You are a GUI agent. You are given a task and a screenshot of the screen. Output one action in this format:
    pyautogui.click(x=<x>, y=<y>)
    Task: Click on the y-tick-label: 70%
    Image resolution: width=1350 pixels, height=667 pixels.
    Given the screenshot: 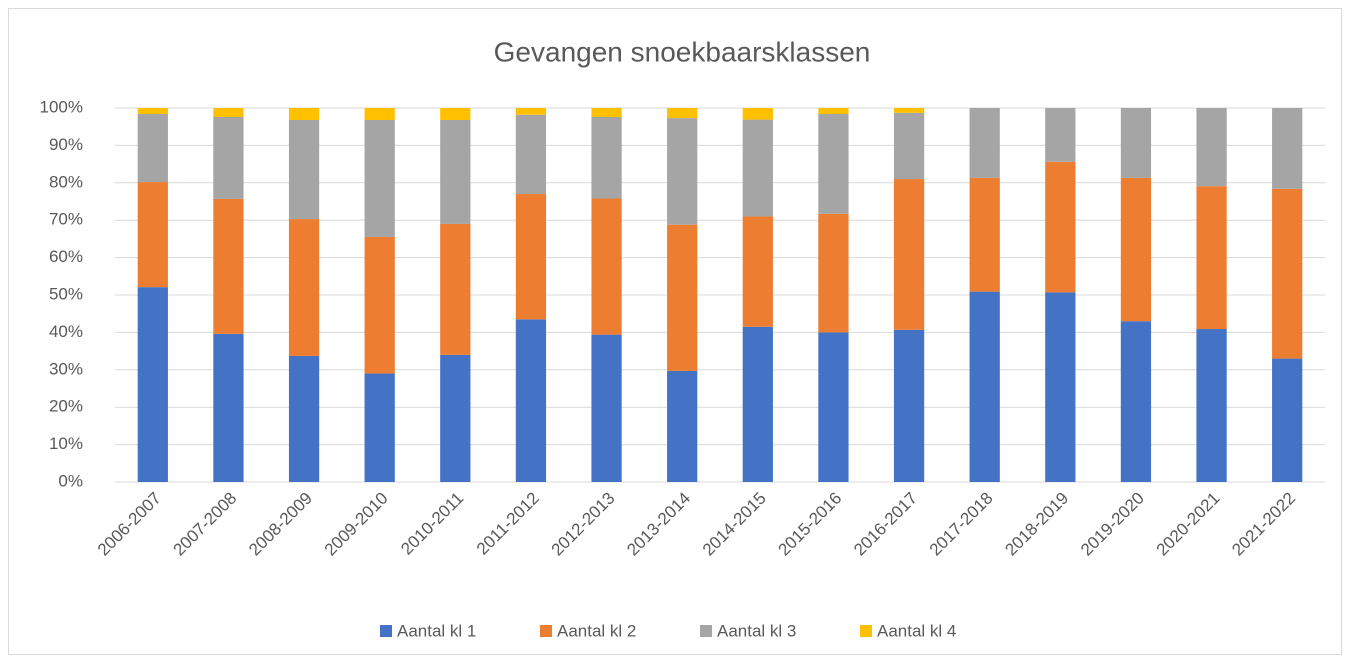 What is the action you would take?
    pyautogui.click(x=66, y=219)
    